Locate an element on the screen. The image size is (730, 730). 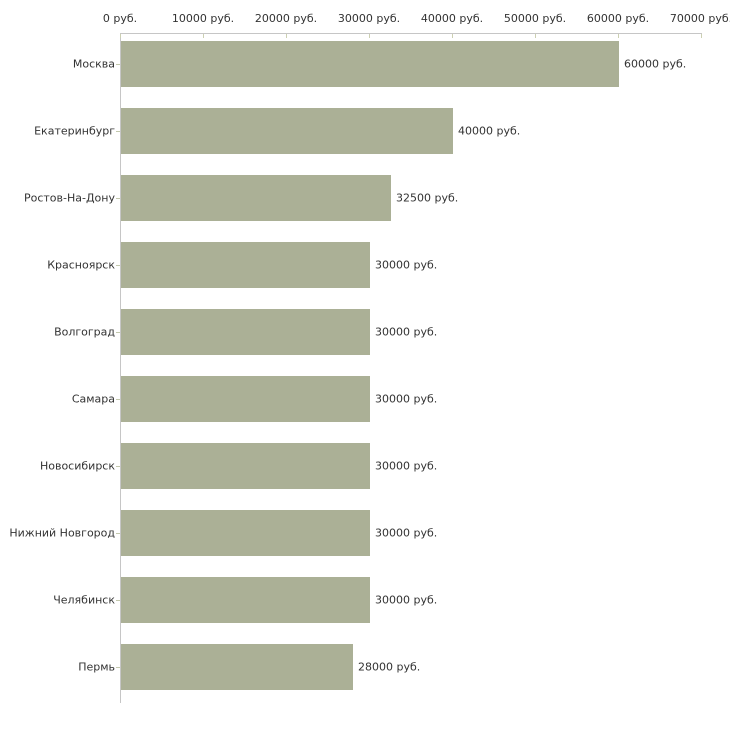
category-label: Екатеринбург is located at coordinates (74, 131).